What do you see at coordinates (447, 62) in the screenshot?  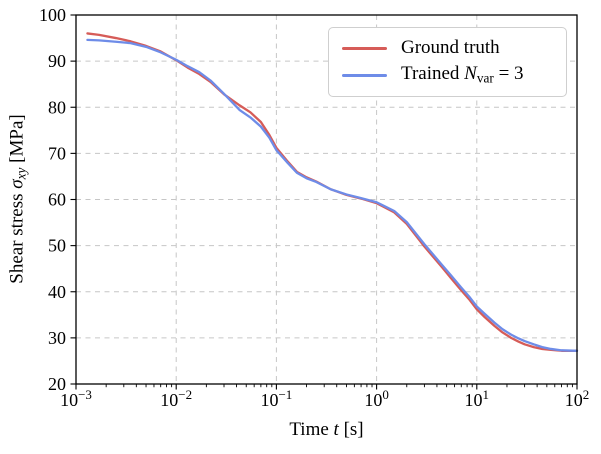 I see `legend: Ground truth Trained Nvar = 3` at bounding box center [447, 62].